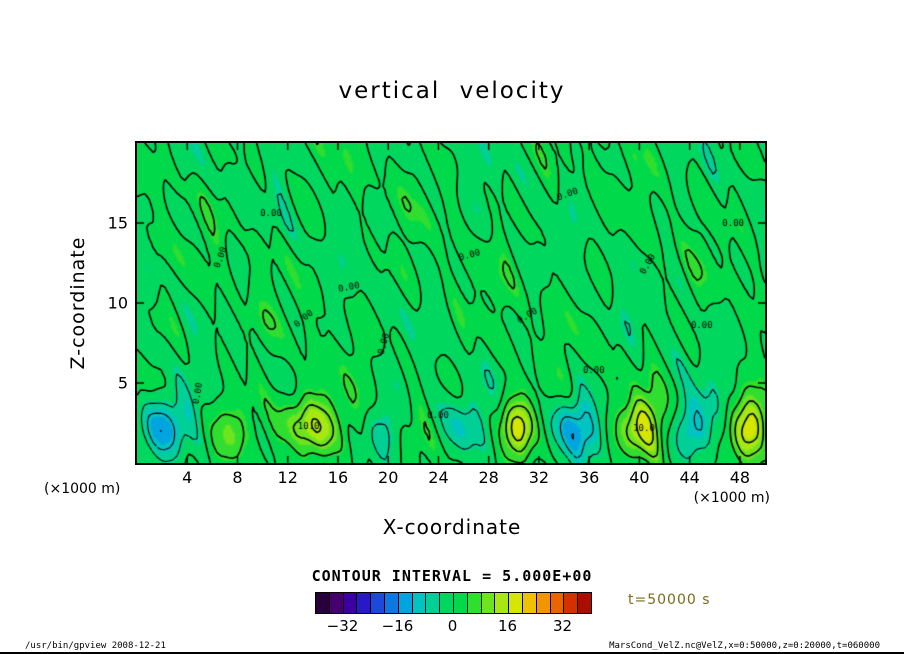 The height and width of the screenshot is (654, 904). Describe the element at coordinates (82, 489) in the screenshot. I see `y-axis-unit: (×1000 m)` at that location.